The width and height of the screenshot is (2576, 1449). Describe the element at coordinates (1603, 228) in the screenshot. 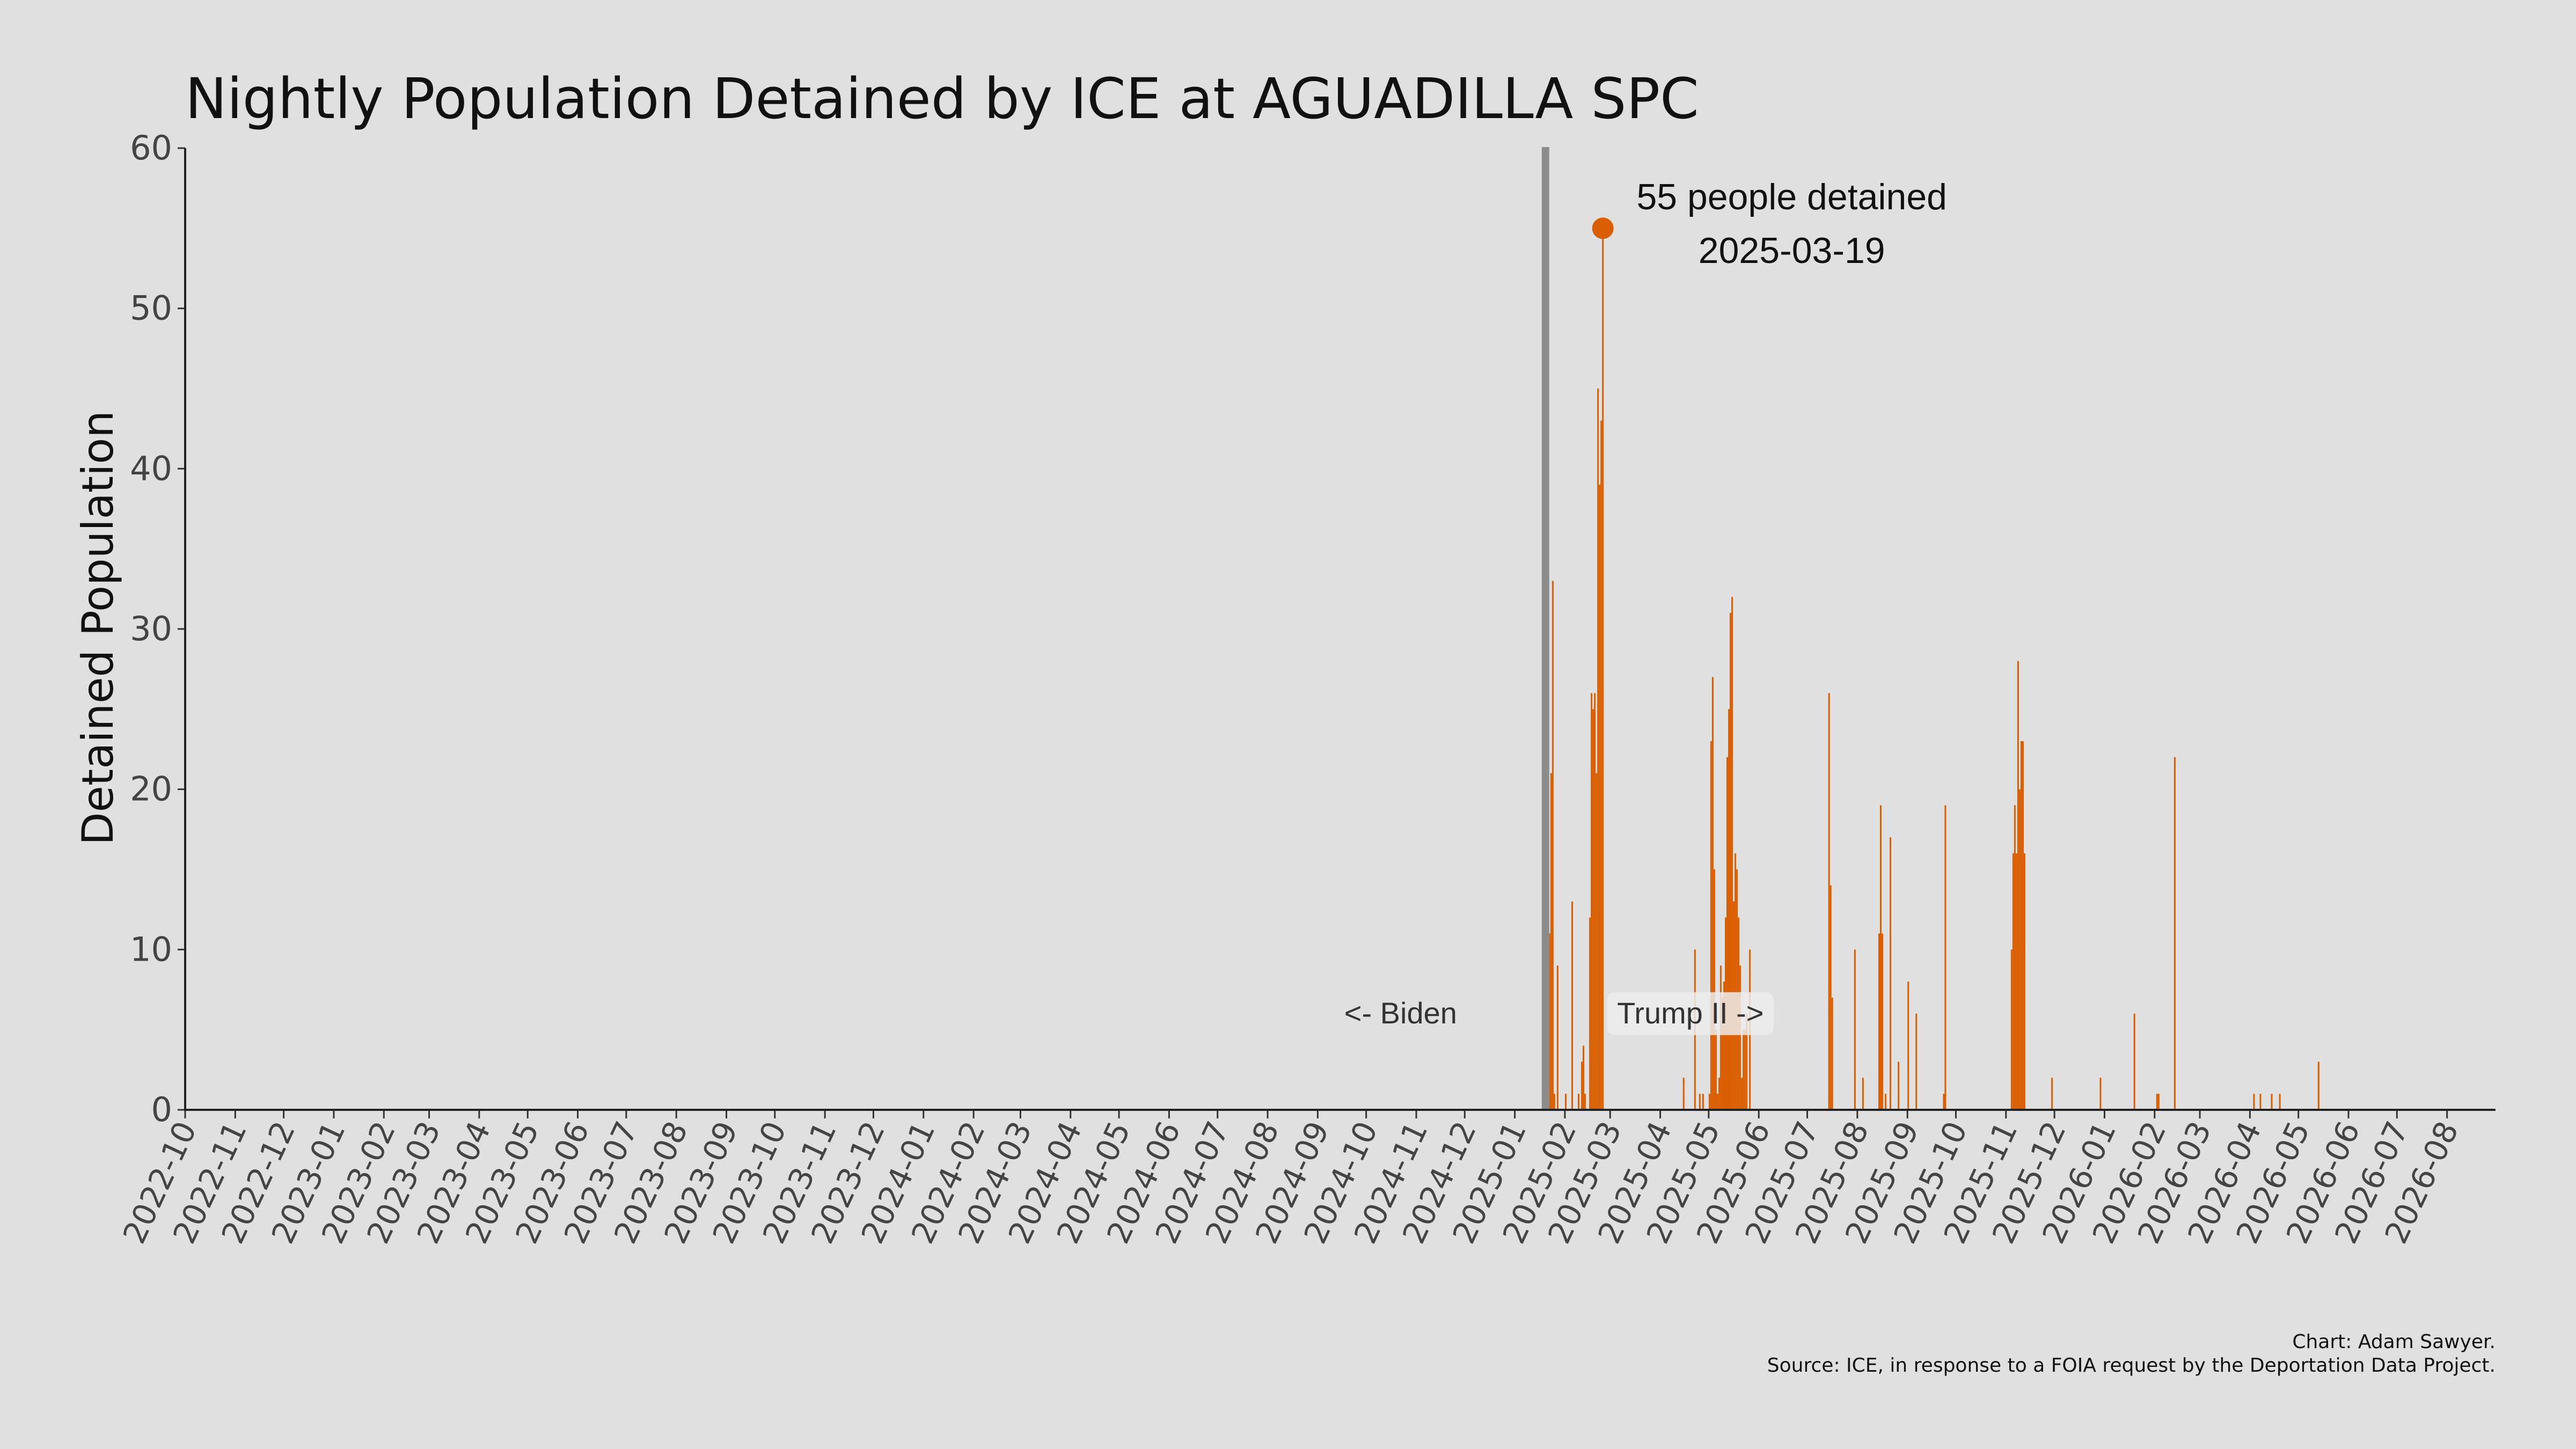

I see `peak-marker` at that location.